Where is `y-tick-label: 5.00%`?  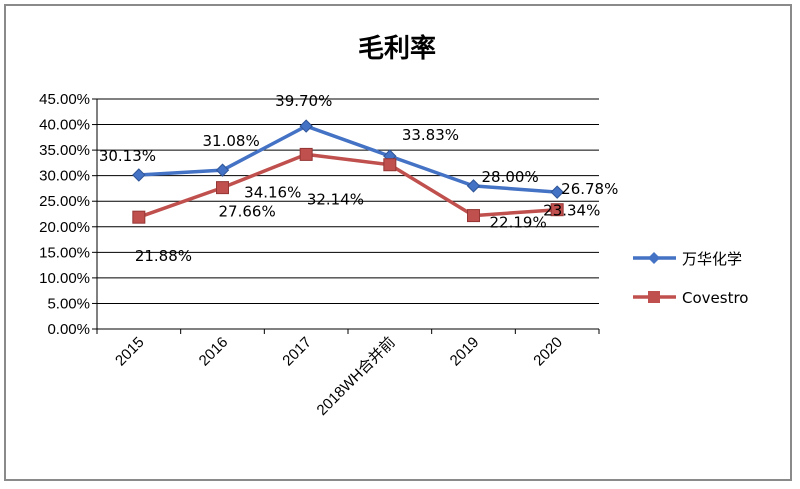
y-tick-label: 5.00% is located at coordinates (68, 303).